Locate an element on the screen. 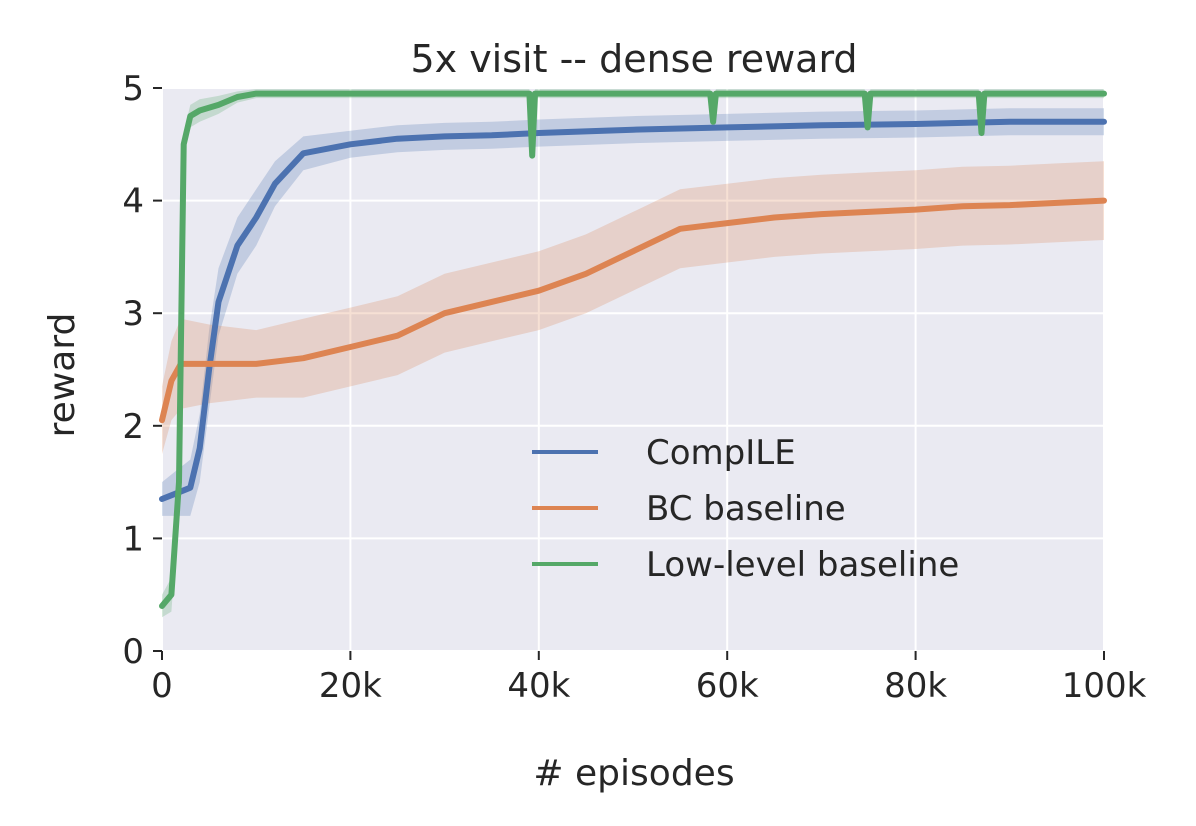 Image resolution: width=1196 pixels, height=826 pixels. x-tick-label-2: 40k is located at coordinates (538, 686).